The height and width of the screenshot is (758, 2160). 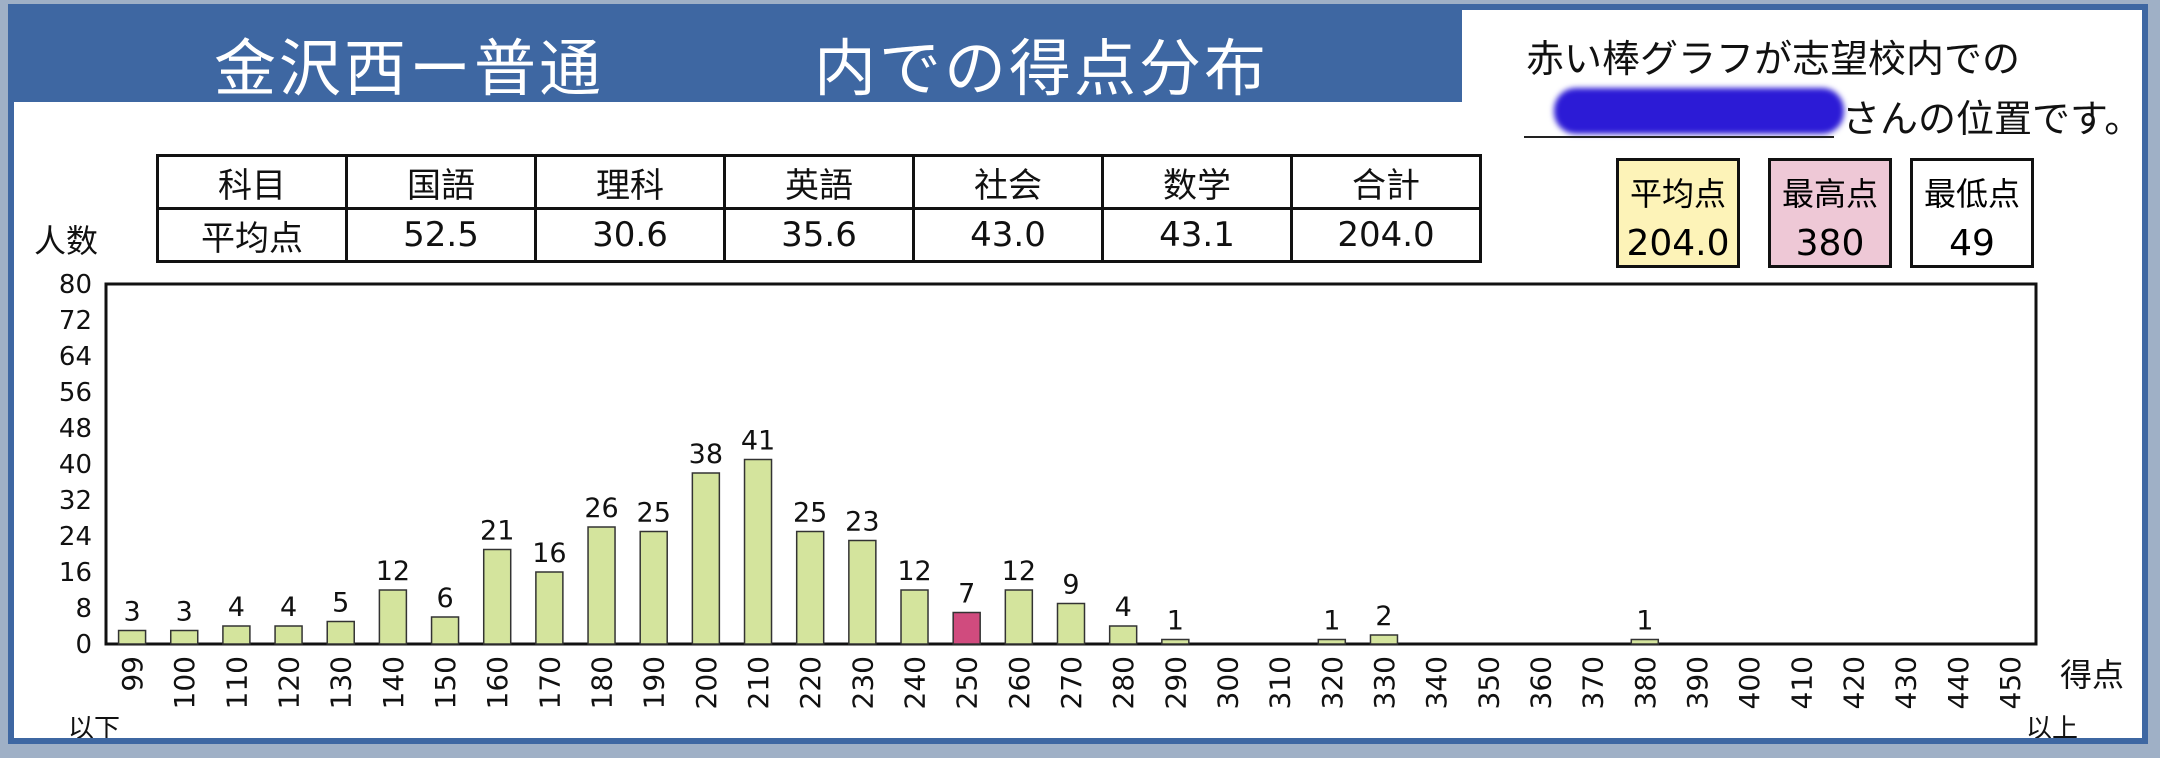 I want to click on x-tick-label: 300, so click(x=1227, y=682).